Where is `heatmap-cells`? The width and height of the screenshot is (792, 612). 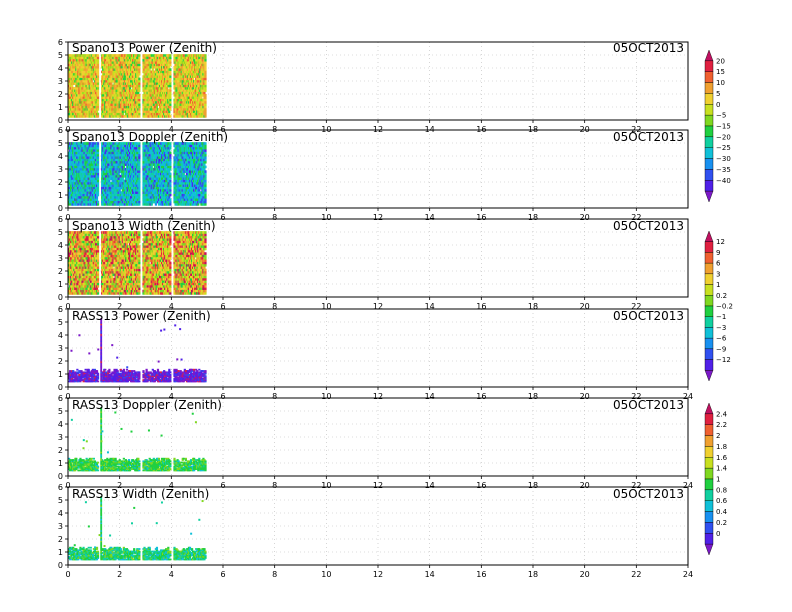
heatmap-cells is located at coordinates (137, 86).